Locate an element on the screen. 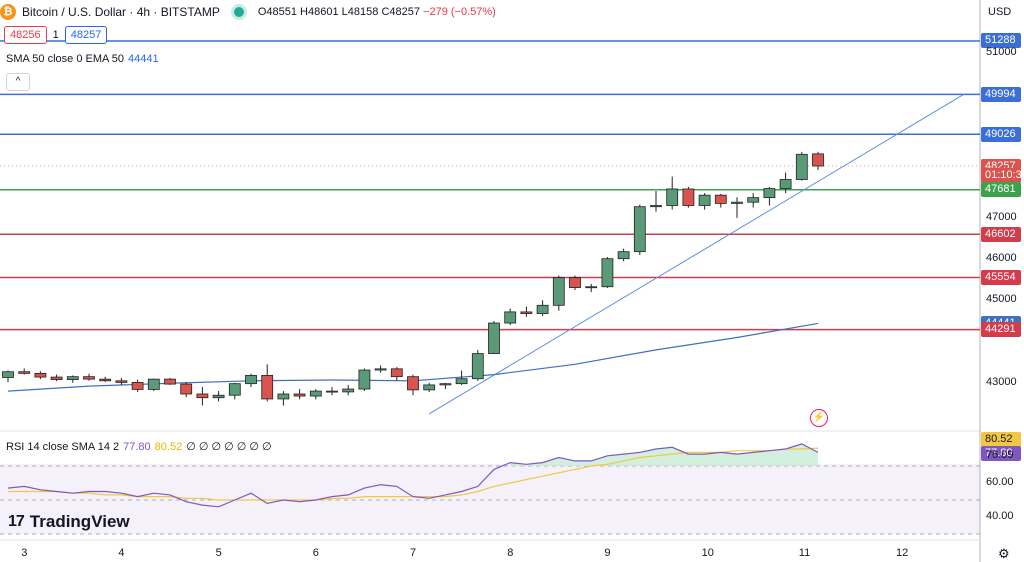  buy-price-button: 48257 is located at coordinates (86, 35).